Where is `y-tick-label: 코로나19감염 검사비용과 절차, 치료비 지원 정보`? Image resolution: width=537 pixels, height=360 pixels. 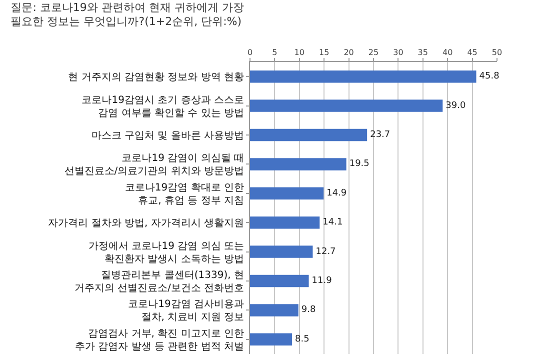
y-tick-label: 코로나19감염 검사비용과 절차, 치료비 지원 정보 is located at coordinates (186, 311).